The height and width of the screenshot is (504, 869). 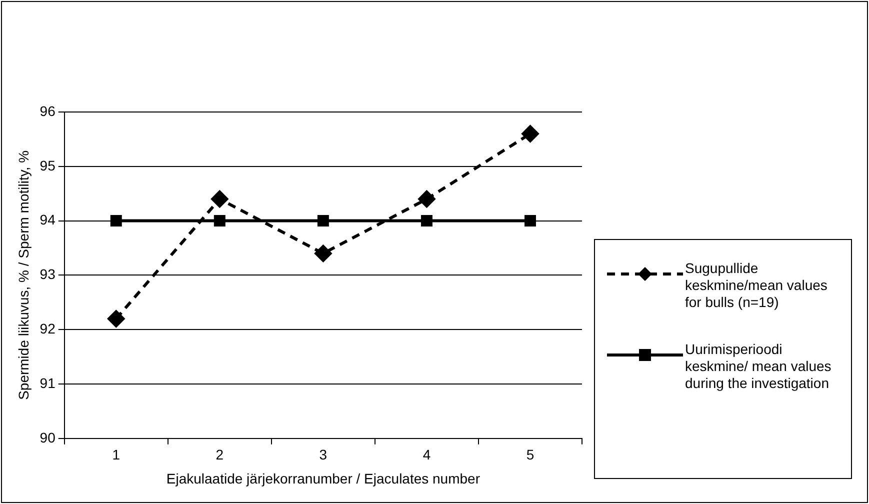 What do you see at coordinates (48, 220) in the screenshot?
I see `y-tick-label: 94` at bounding box center [48, 220].